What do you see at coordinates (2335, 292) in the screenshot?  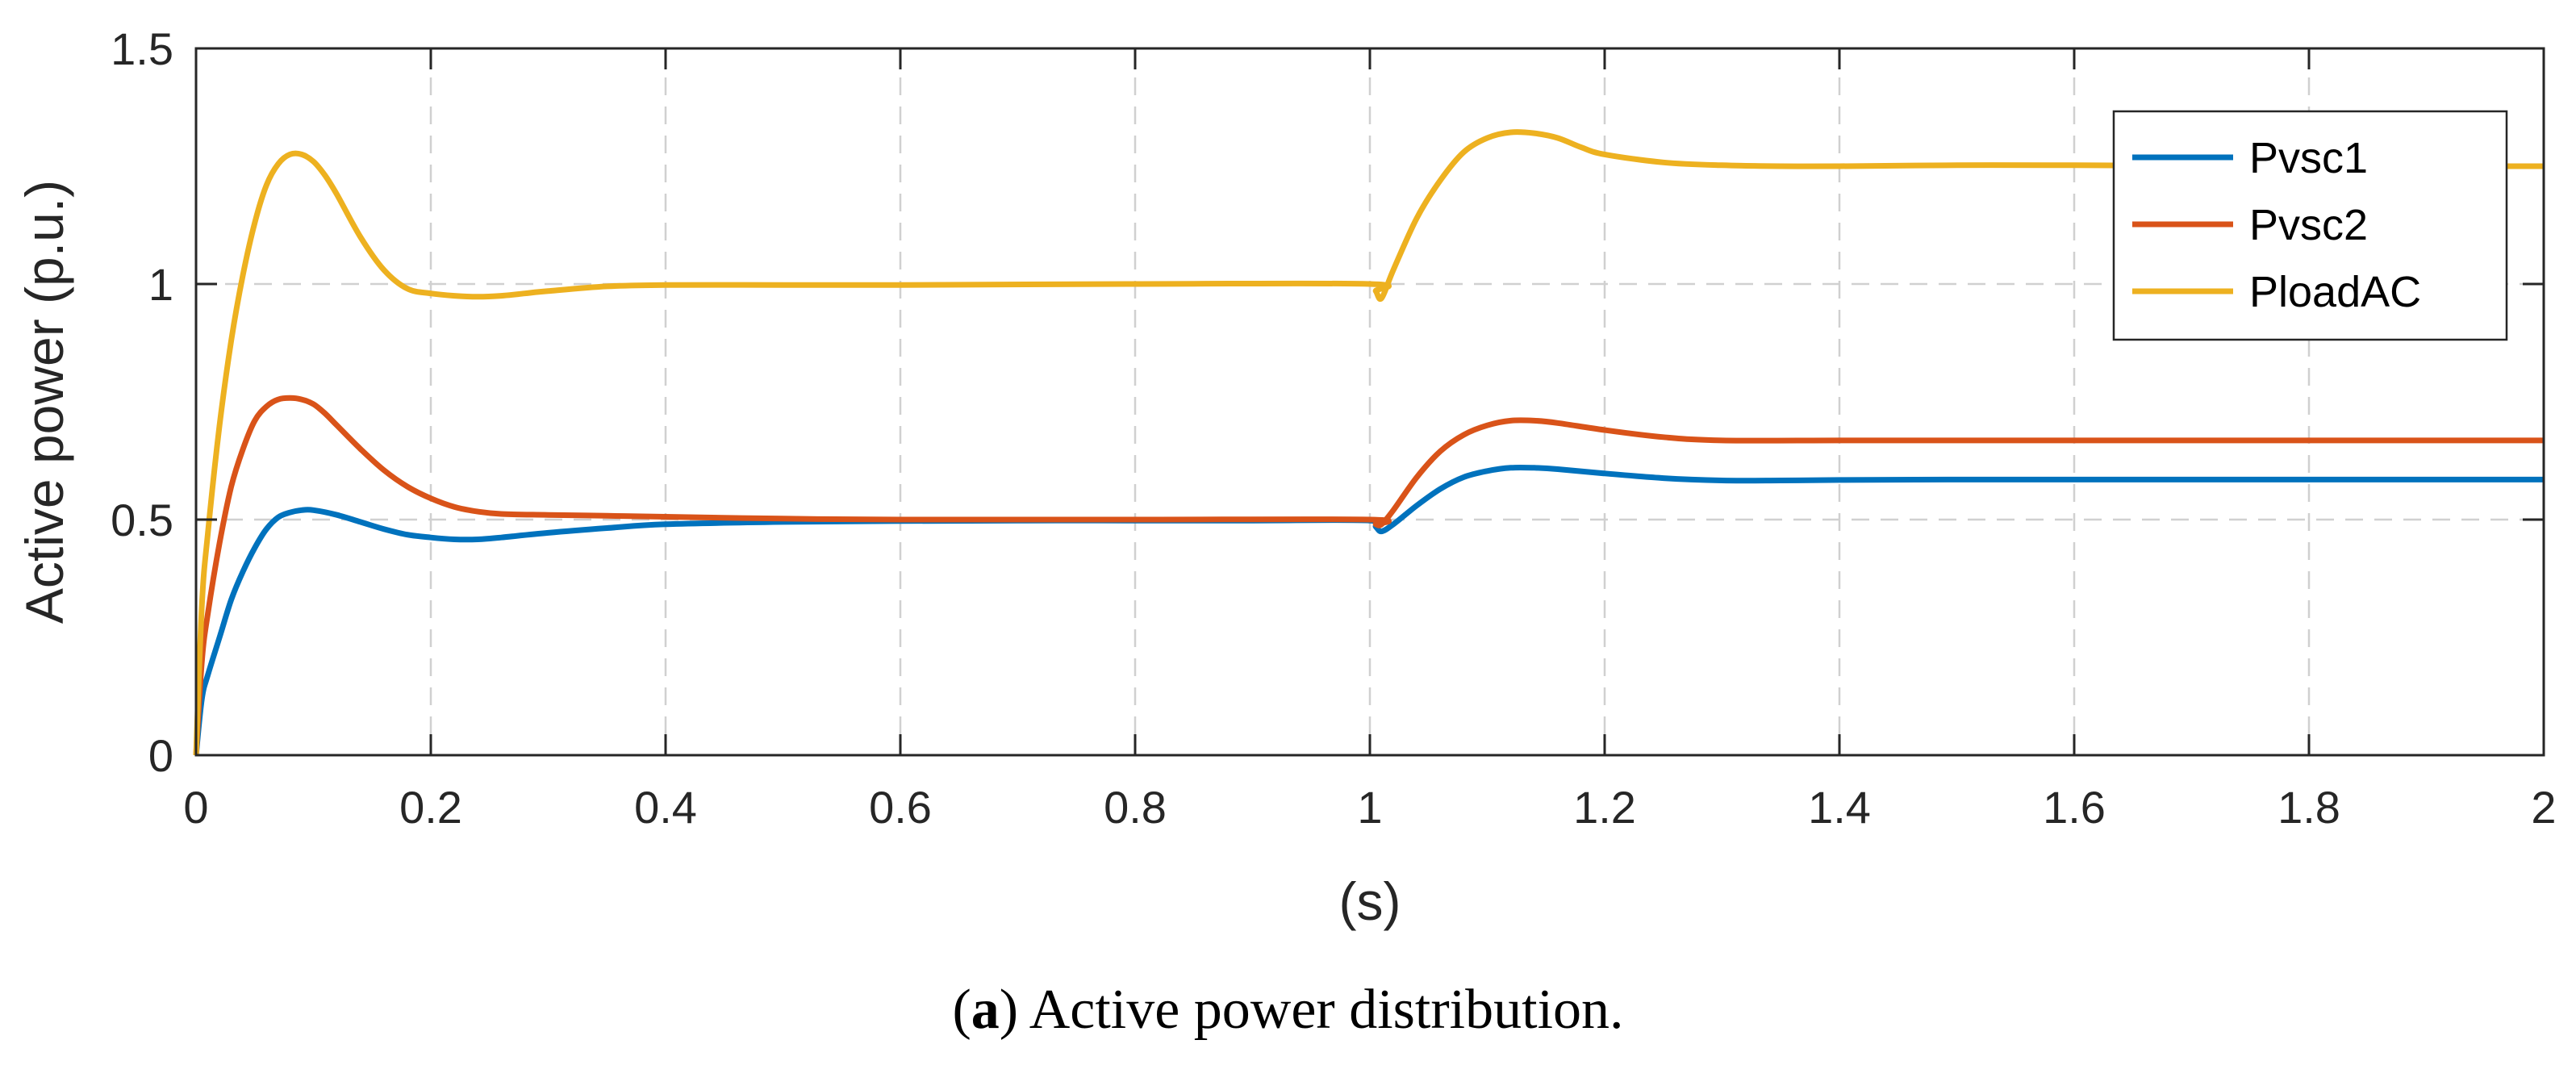 I see `legend-label-ploadac: PloadAC` at bounding box center [2335, 292].